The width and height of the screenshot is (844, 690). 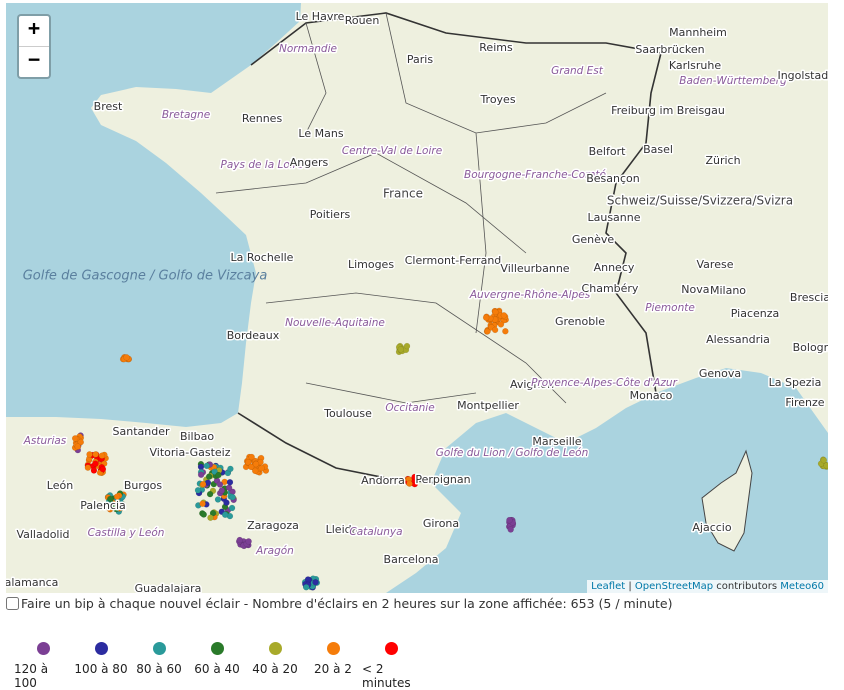 I want to click on place-label: Centre-Val de Loire, so click(x=392, y=151).